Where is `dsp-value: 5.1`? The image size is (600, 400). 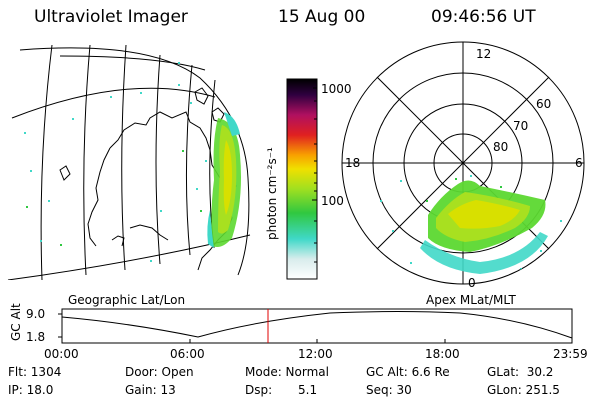 dsp-value: 5.1 is located at coordinates (308, 390).